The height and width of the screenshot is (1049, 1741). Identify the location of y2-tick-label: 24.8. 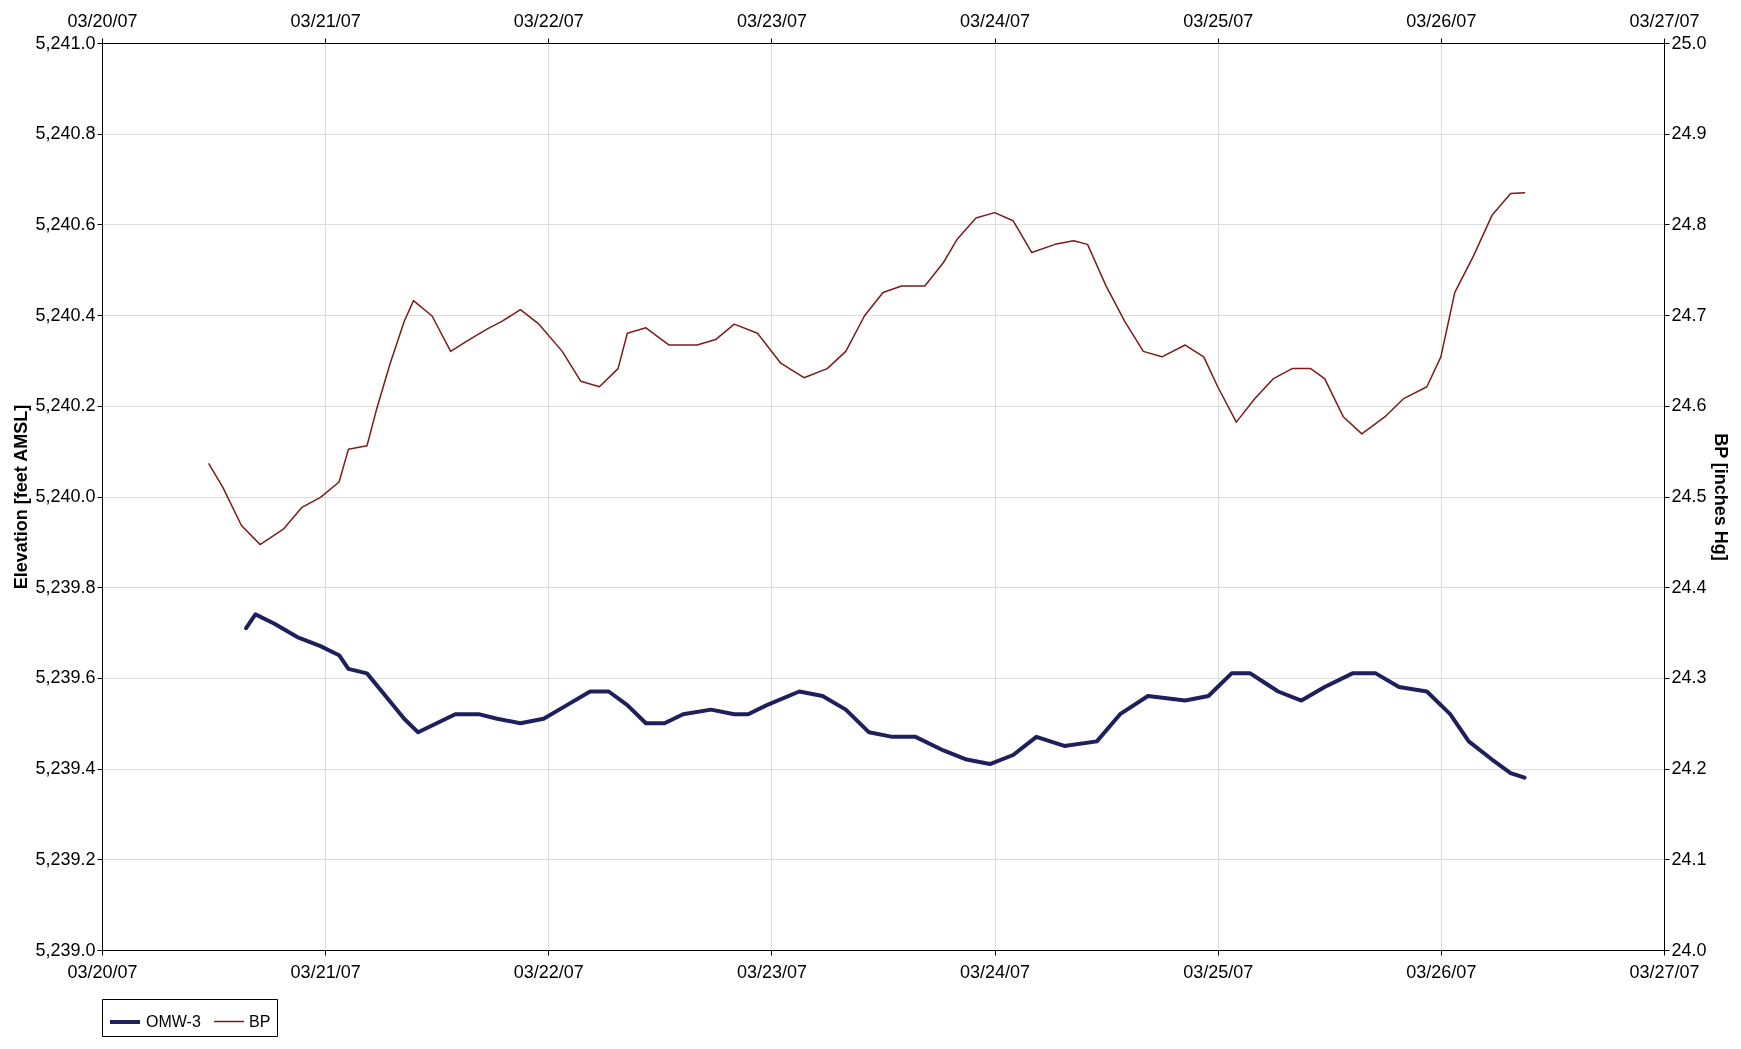
(1689, 223).